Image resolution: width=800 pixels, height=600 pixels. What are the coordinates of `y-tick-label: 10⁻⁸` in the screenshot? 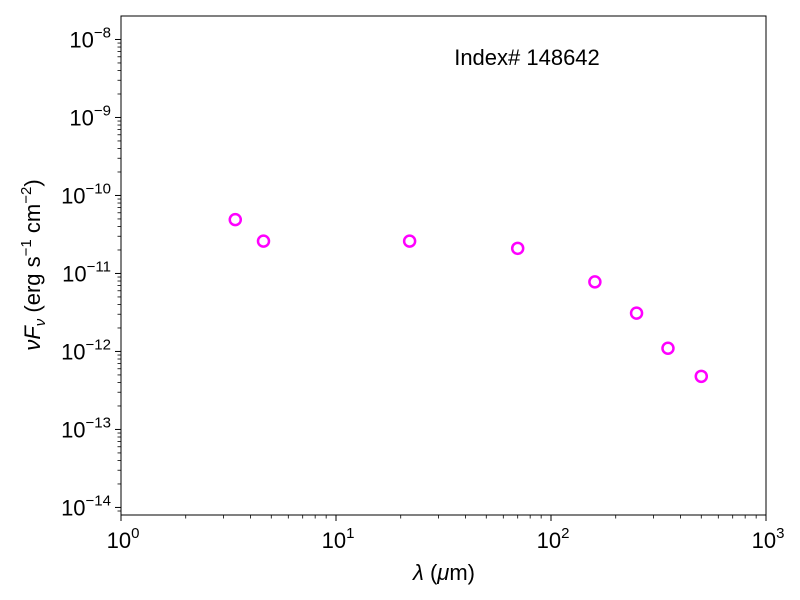 It's located at (90, 38).